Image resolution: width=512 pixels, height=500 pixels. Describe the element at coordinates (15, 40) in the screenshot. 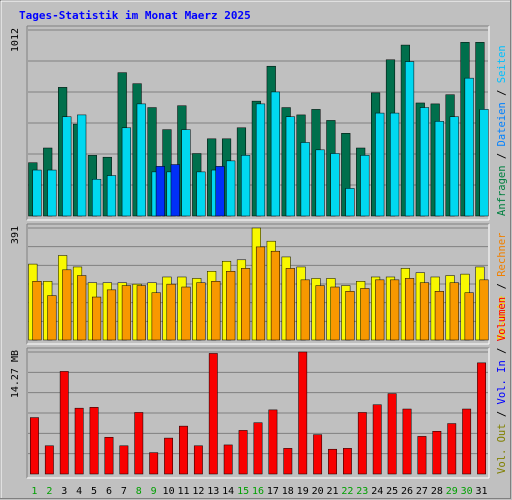

I see `panel-max-label: 1012` at that location.